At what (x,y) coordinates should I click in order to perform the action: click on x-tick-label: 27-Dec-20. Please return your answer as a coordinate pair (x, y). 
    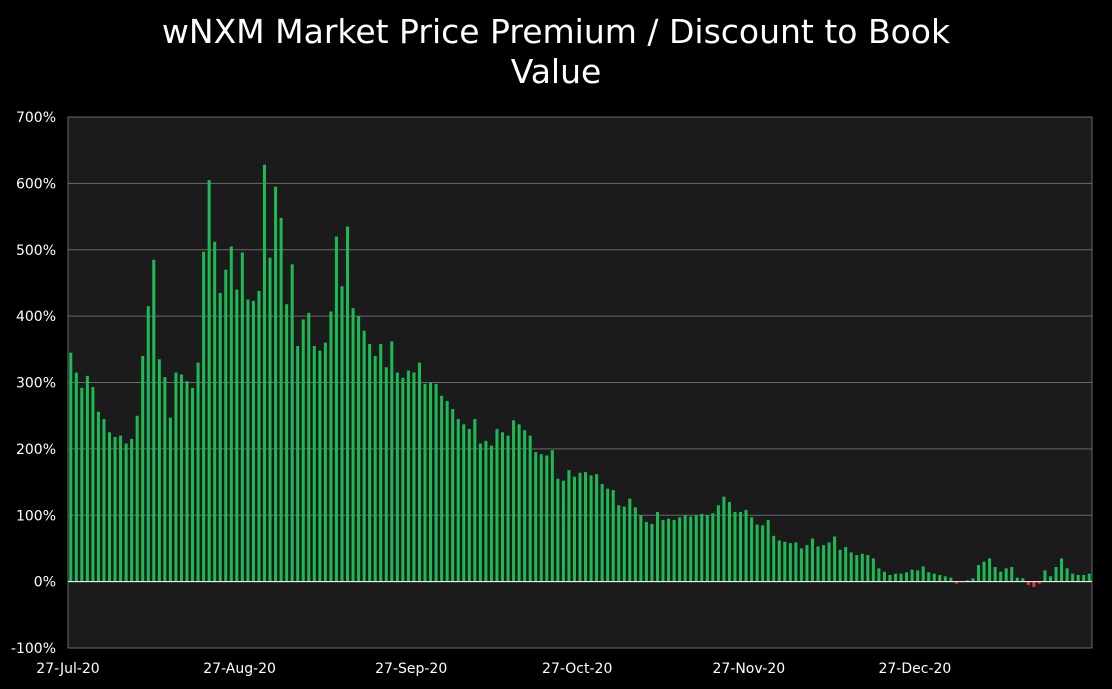
    Looking at the image, I should click on (914, 669).